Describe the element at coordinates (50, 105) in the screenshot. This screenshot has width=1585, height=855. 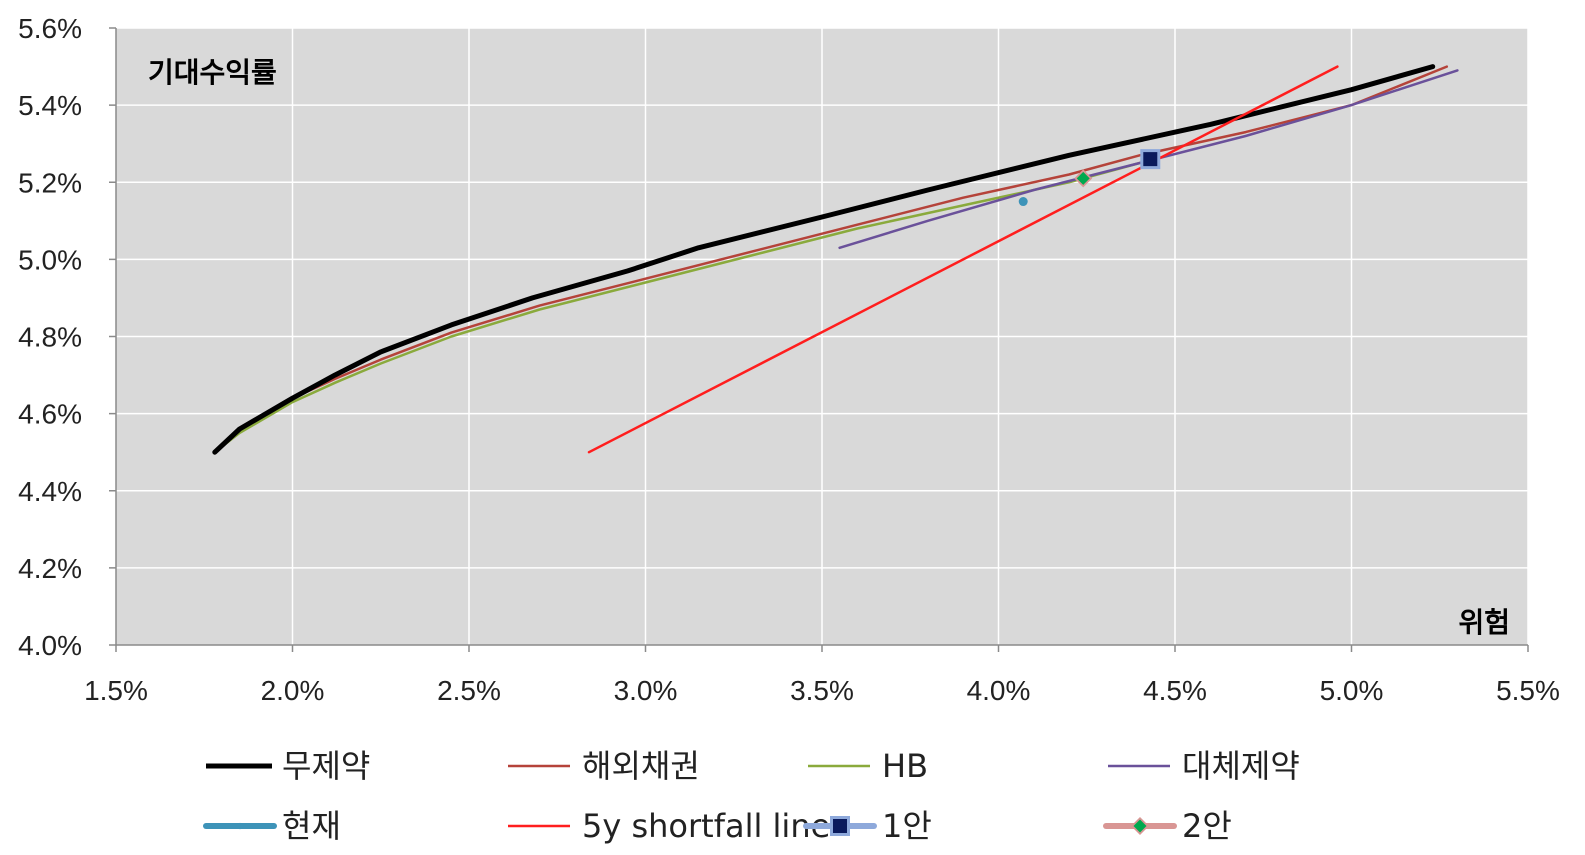
I see `y-tick-label: 5.4%` at that location.